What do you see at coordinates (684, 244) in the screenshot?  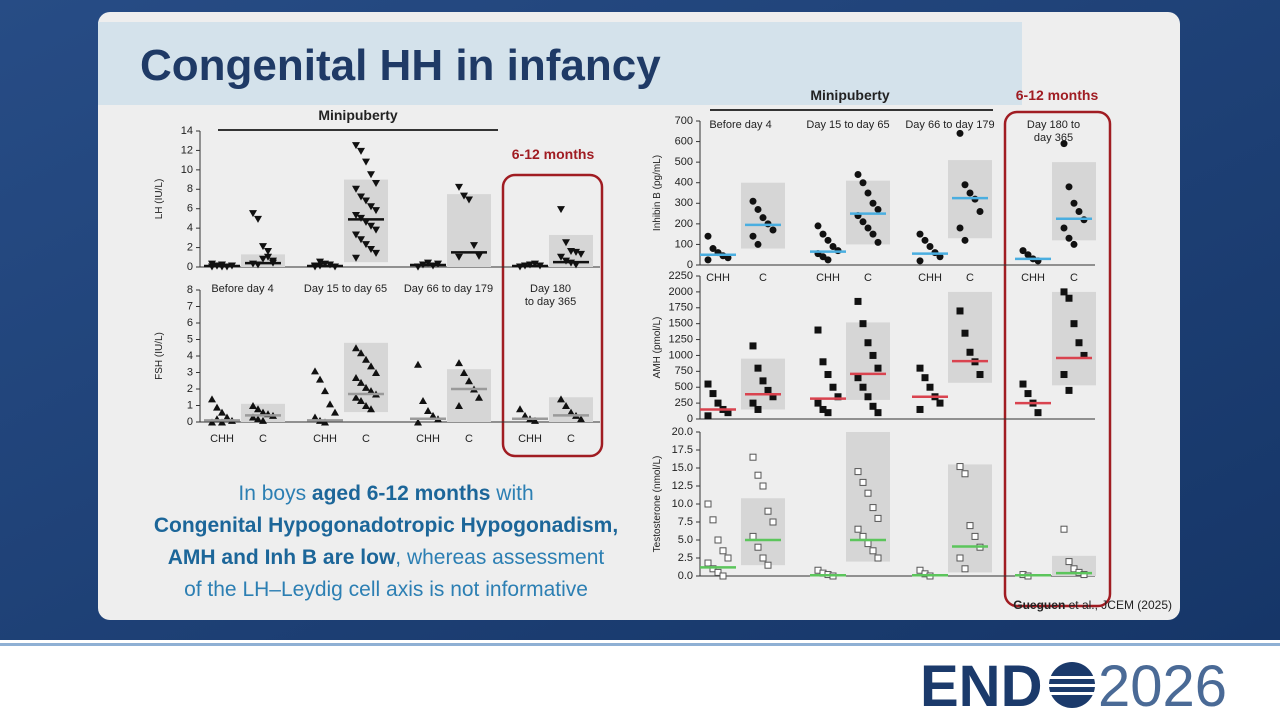 I see `y-tick-label: 100` at bounding box center [684, 244].